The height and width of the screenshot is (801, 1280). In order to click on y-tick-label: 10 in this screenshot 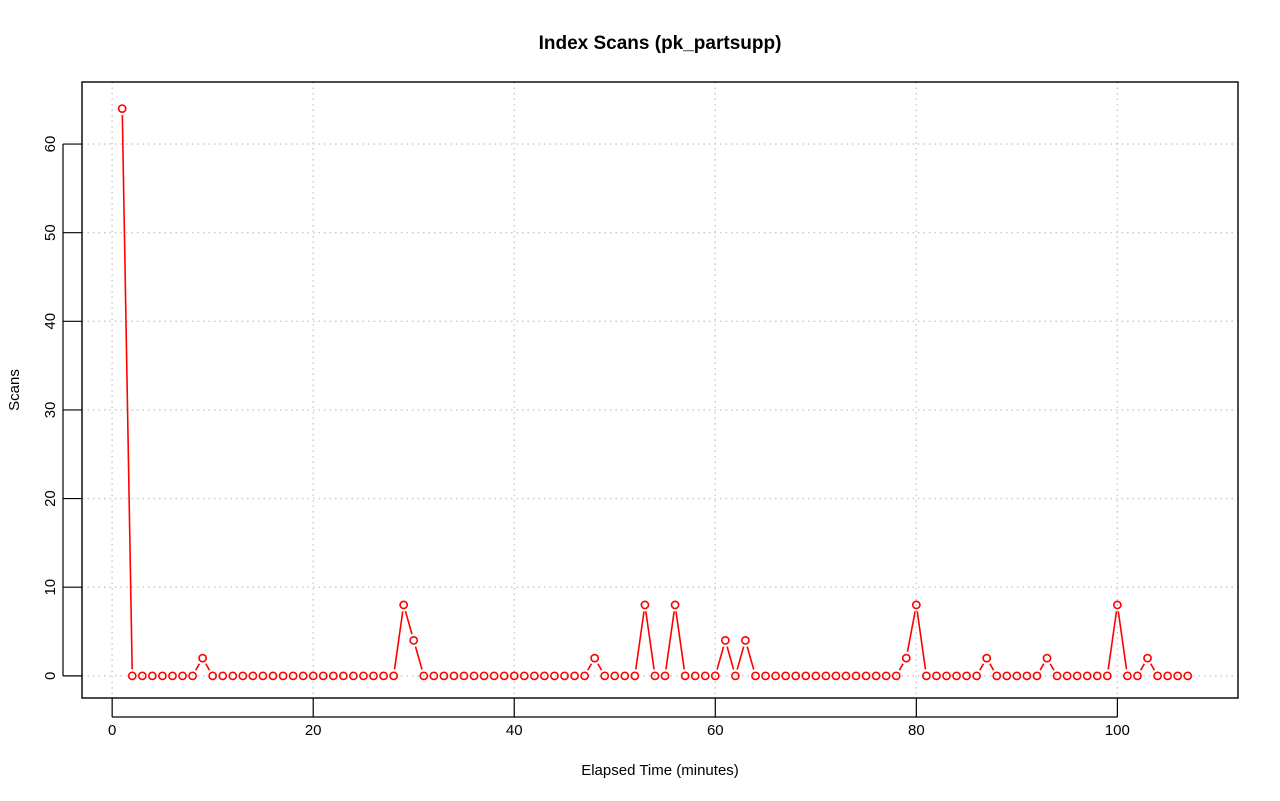, I will do `click(50, 587)`.